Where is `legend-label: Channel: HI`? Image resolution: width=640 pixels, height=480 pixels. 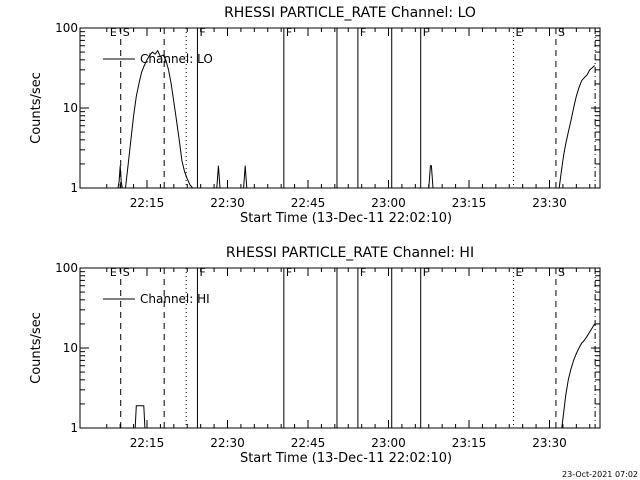
legend-label: Channel: HI is located at coordinates (175, 299).